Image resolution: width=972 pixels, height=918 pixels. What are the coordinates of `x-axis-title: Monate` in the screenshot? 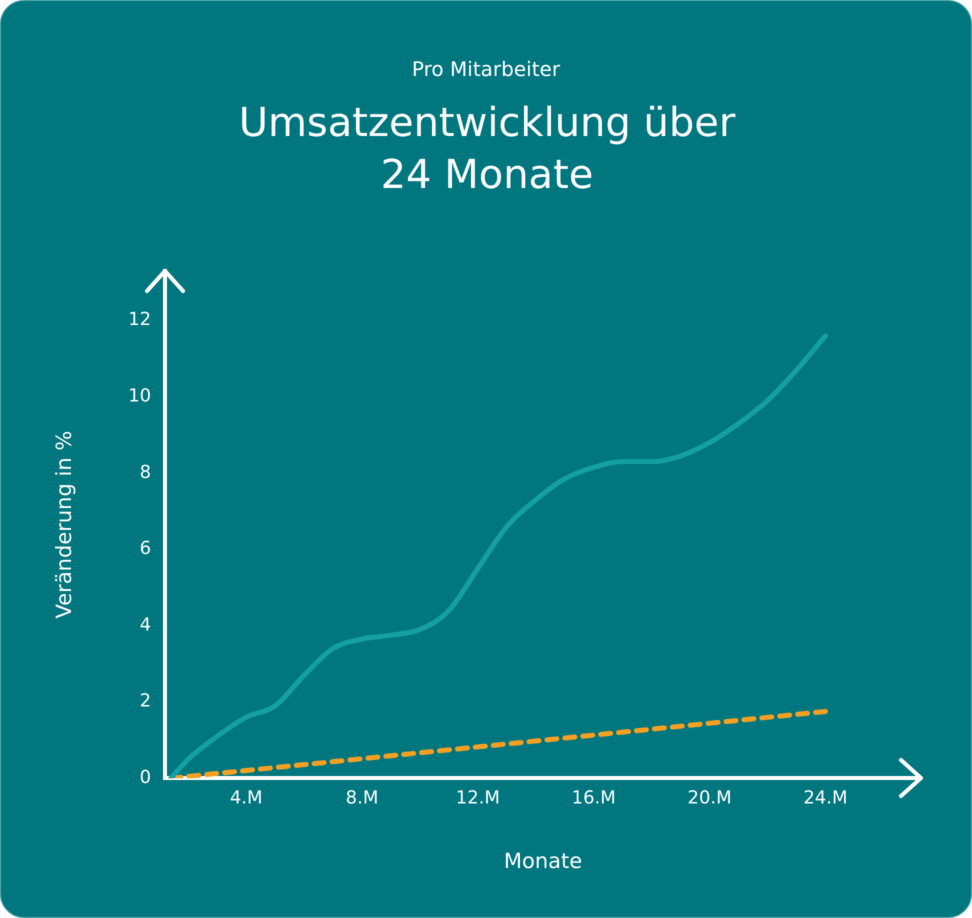 It's located at (543, 860).